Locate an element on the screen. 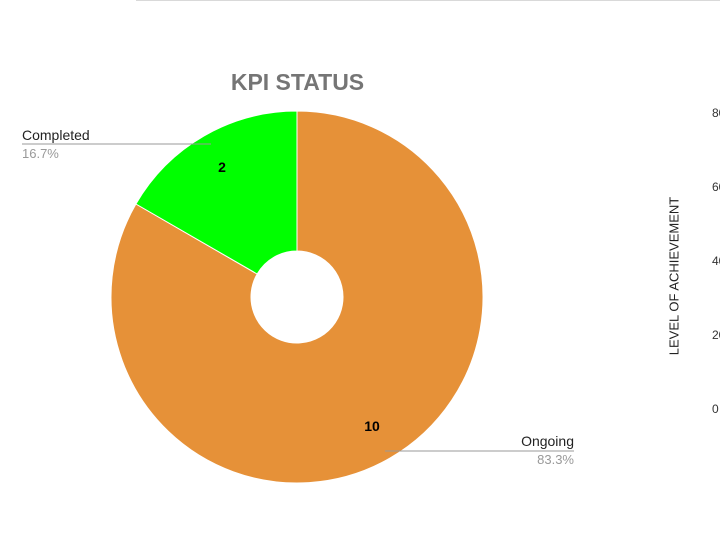 Image resolution: width=720 pixels, height=540 pixels. right-chart-tick: 40 is located at coordinates (716, 261).